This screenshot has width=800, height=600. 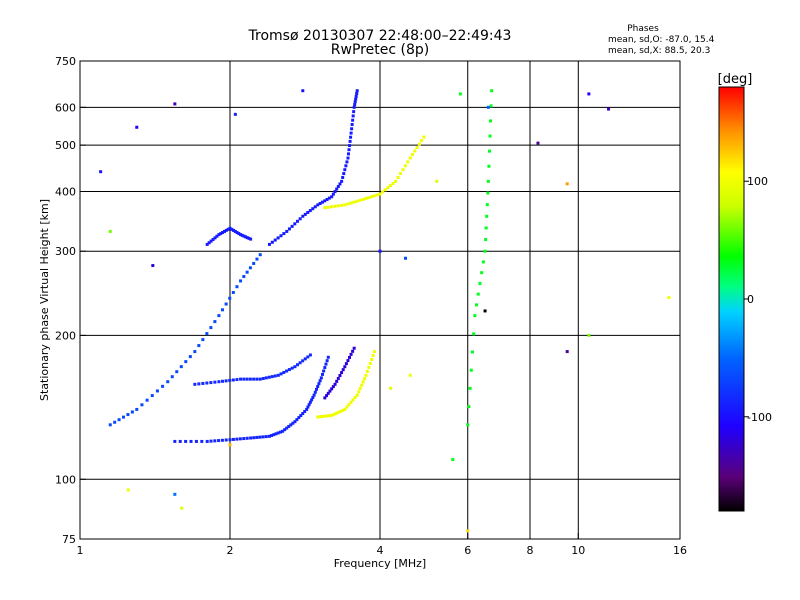 I want to click on y-tick-label: 100, so click(x=65, y=479).